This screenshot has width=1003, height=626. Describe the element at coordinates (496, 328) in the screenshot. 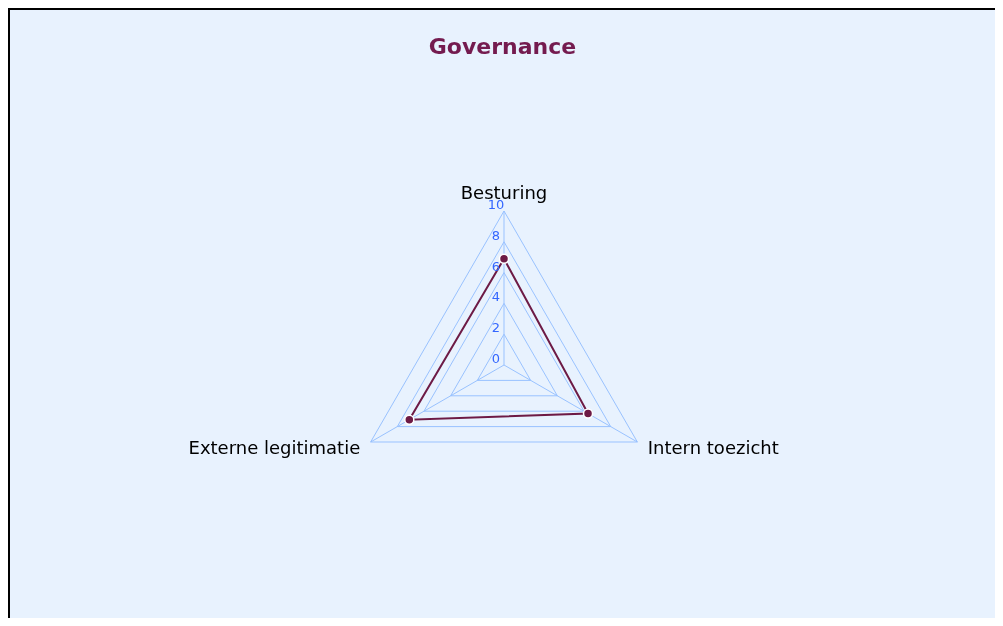

I see `y-tick-label: 2` at that location.